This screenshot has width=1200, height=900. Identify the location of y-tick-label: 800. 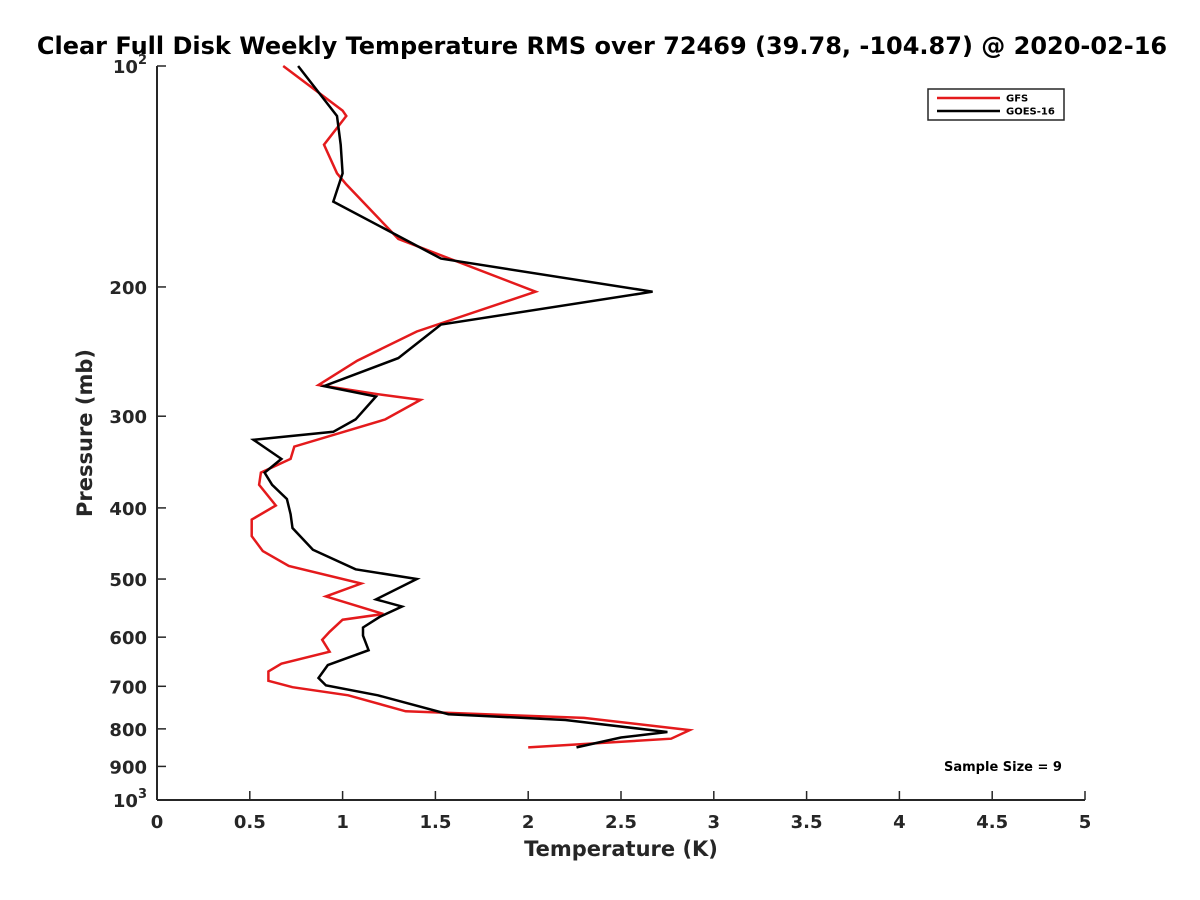
(128, 730).